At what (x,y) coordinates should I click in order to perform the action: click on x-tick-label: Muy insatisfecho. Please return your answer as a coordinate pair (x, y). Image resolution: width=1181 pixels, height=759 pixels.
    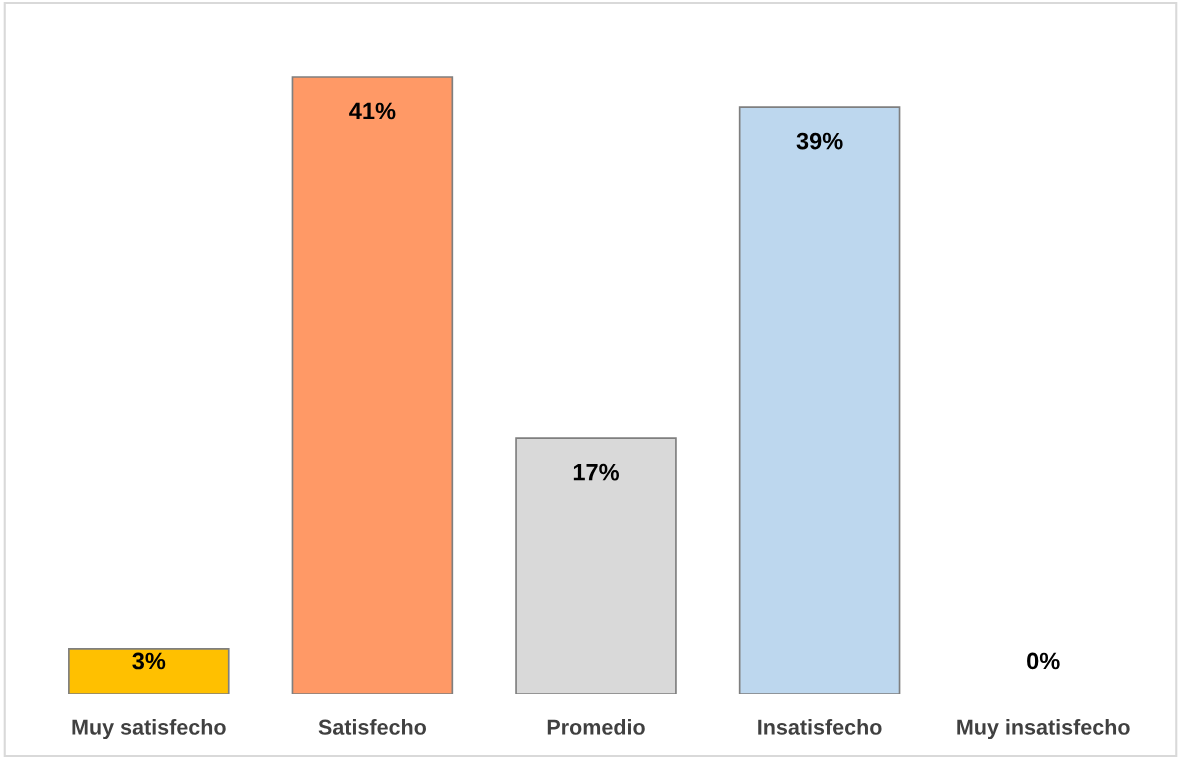
    Looking at the image, I should click on (1043, 729).